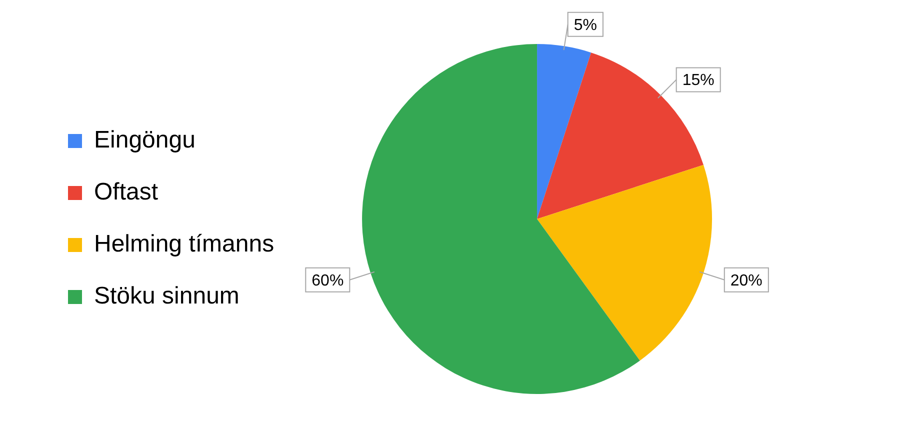 This screenshot has height=440, width=910. Describe the element at coordinates (126, 192) in the screenshot. I see `legend-label: Oftast` at that location.